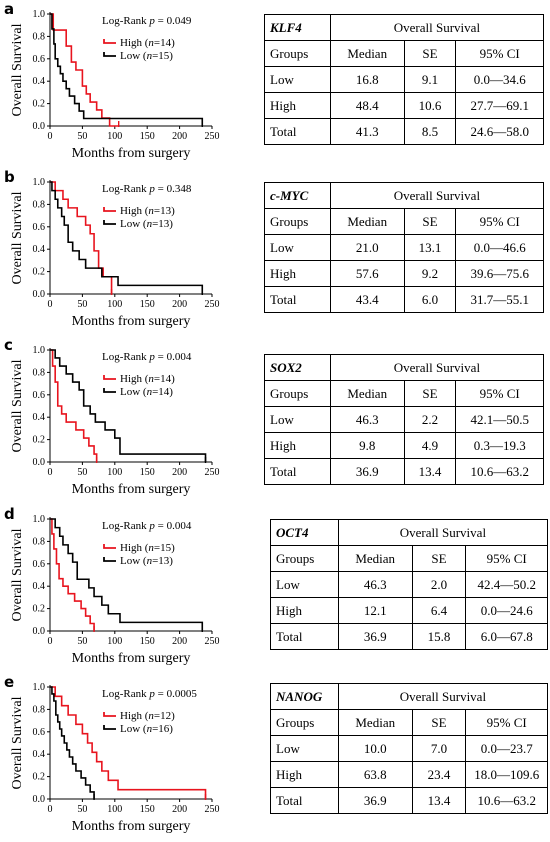 This screenshot has height=842, width=550. I want to click on table-cell: 10.0, so click(375, 748).